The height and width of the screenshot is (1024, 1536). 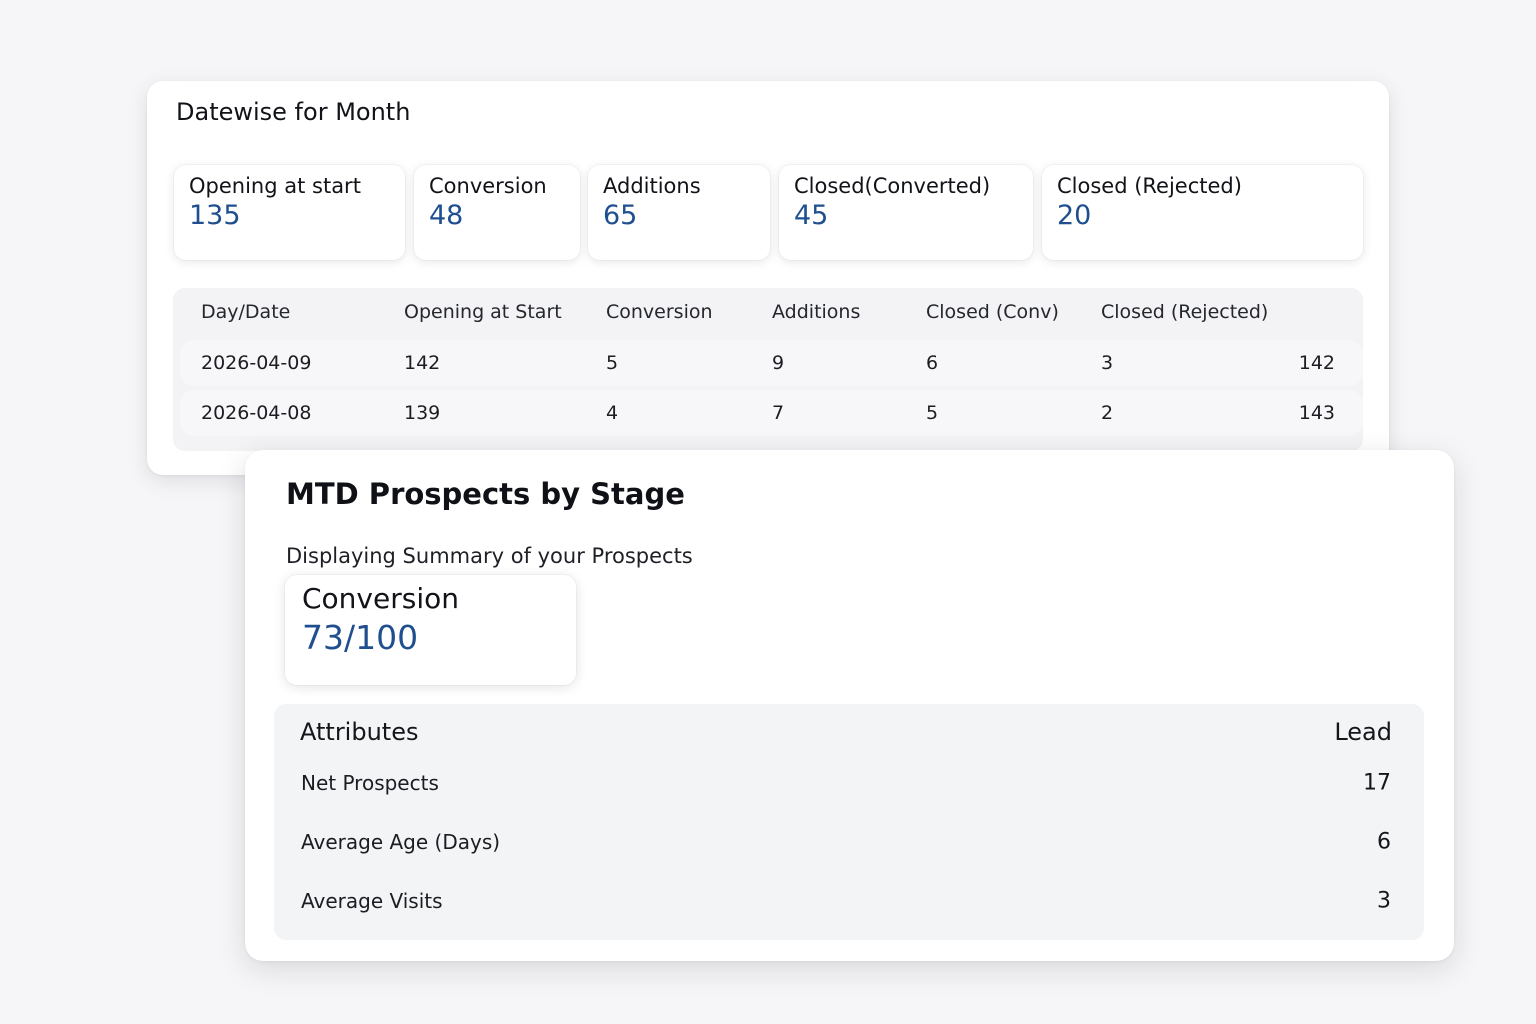 I want to click on column-header-closed-conv: Closed (Conv), so click(x=992, y=312).